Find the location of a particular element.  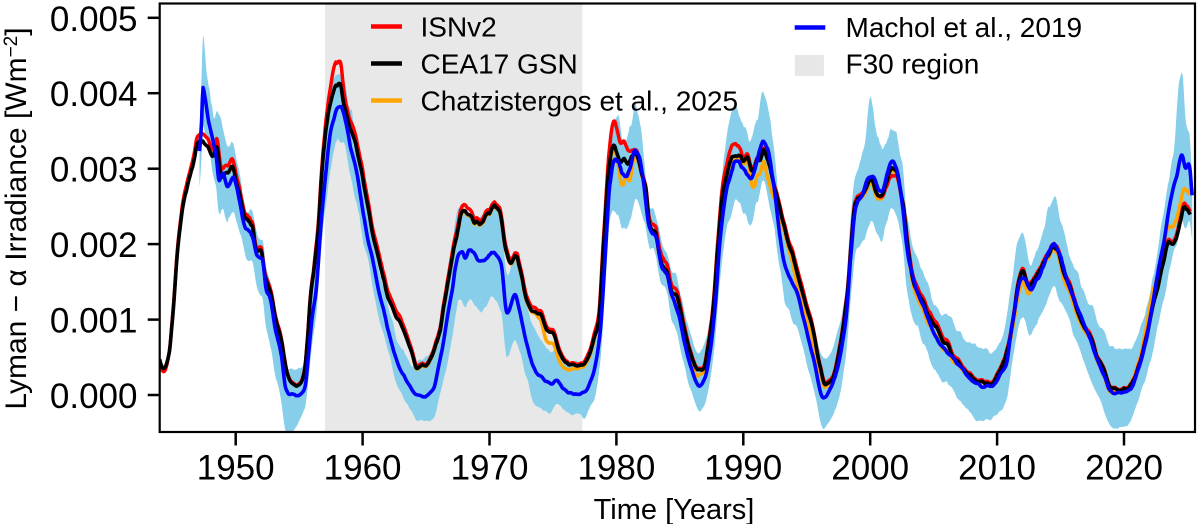

svg-text: Chatzistergos et al., 2025 is located at coordinates (580, 101).